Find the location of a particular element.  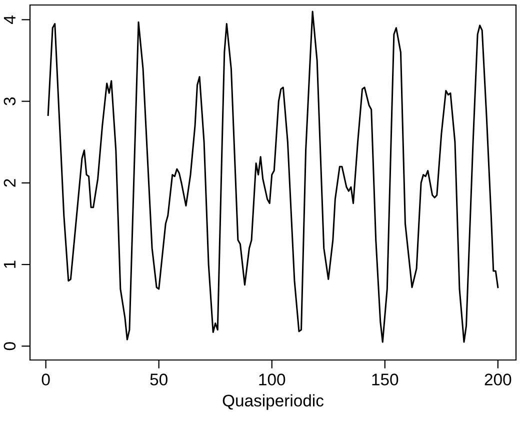

x-tick-label: 200 is located at coordinates (498, 380).